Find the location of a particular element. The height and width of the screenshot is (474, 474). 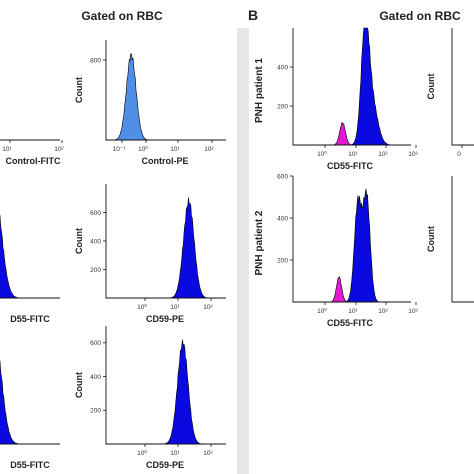

xtick-label-B-pnh1-right-0: 0 is located at coordinates (459, 154).